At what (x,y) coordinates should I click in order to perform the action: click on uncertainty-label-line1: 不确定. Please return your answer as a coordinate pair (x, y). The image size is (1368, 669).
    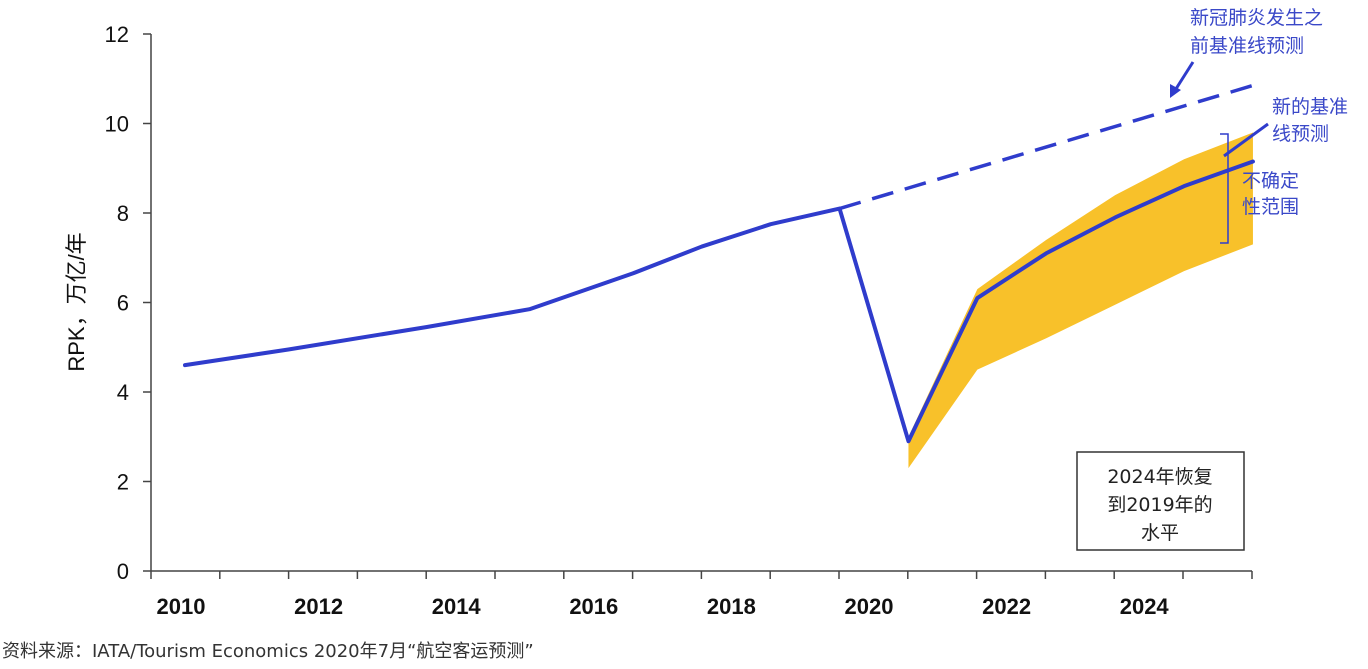
    Looking at the image, I should click on (1270, 181).